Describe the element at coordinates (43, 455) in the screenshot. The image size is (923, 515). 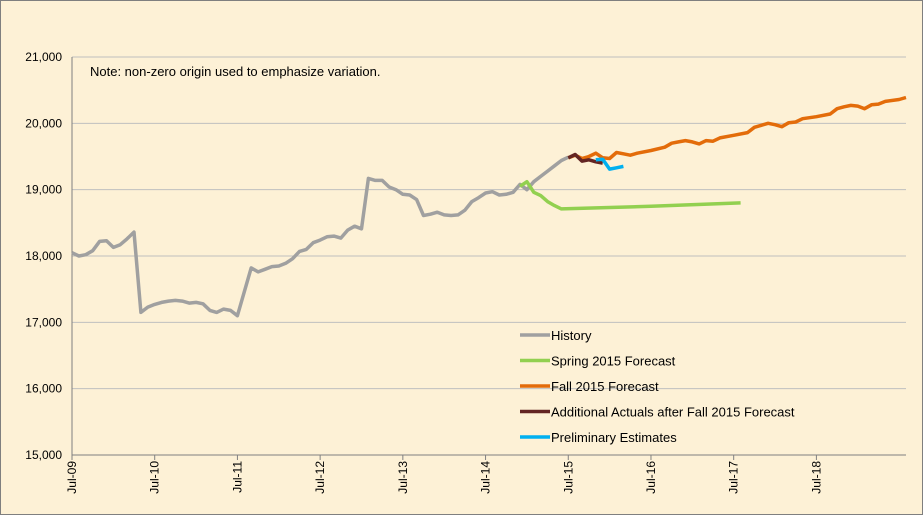
I see `y-tick-label: 15,000` at that location.